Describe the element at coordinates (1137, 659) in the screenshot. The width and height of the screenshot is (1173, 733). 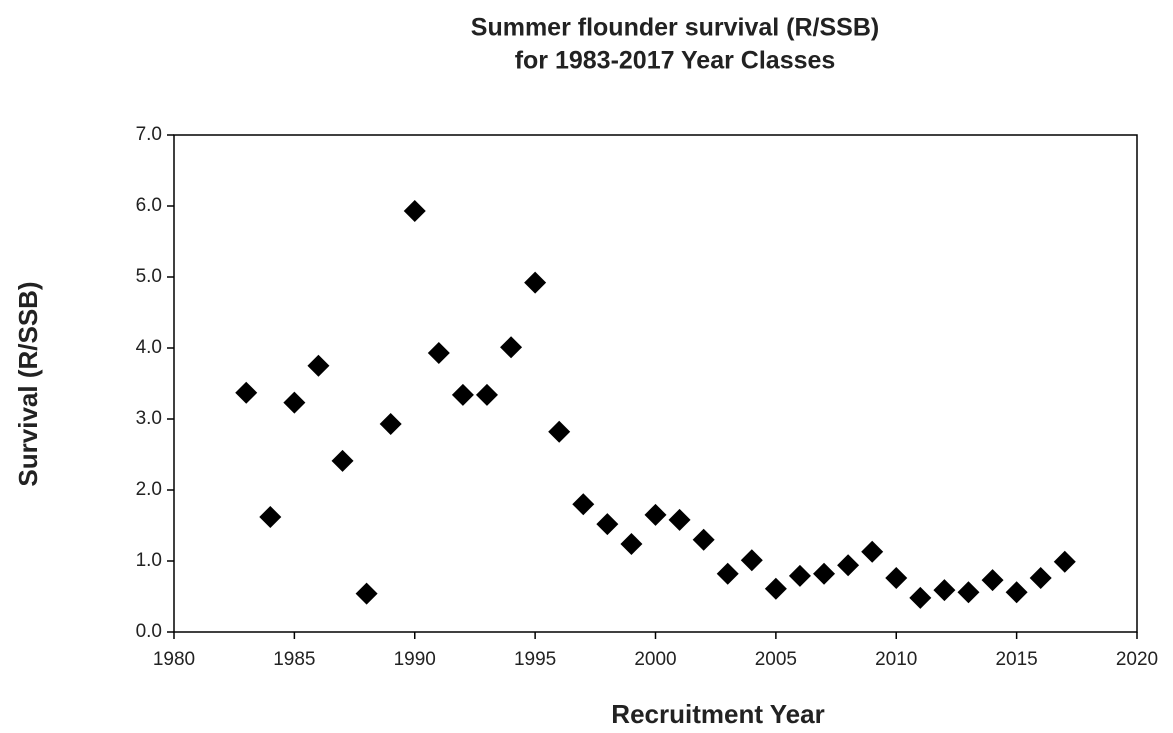
I see `x-tick-label: 2020` at that location.